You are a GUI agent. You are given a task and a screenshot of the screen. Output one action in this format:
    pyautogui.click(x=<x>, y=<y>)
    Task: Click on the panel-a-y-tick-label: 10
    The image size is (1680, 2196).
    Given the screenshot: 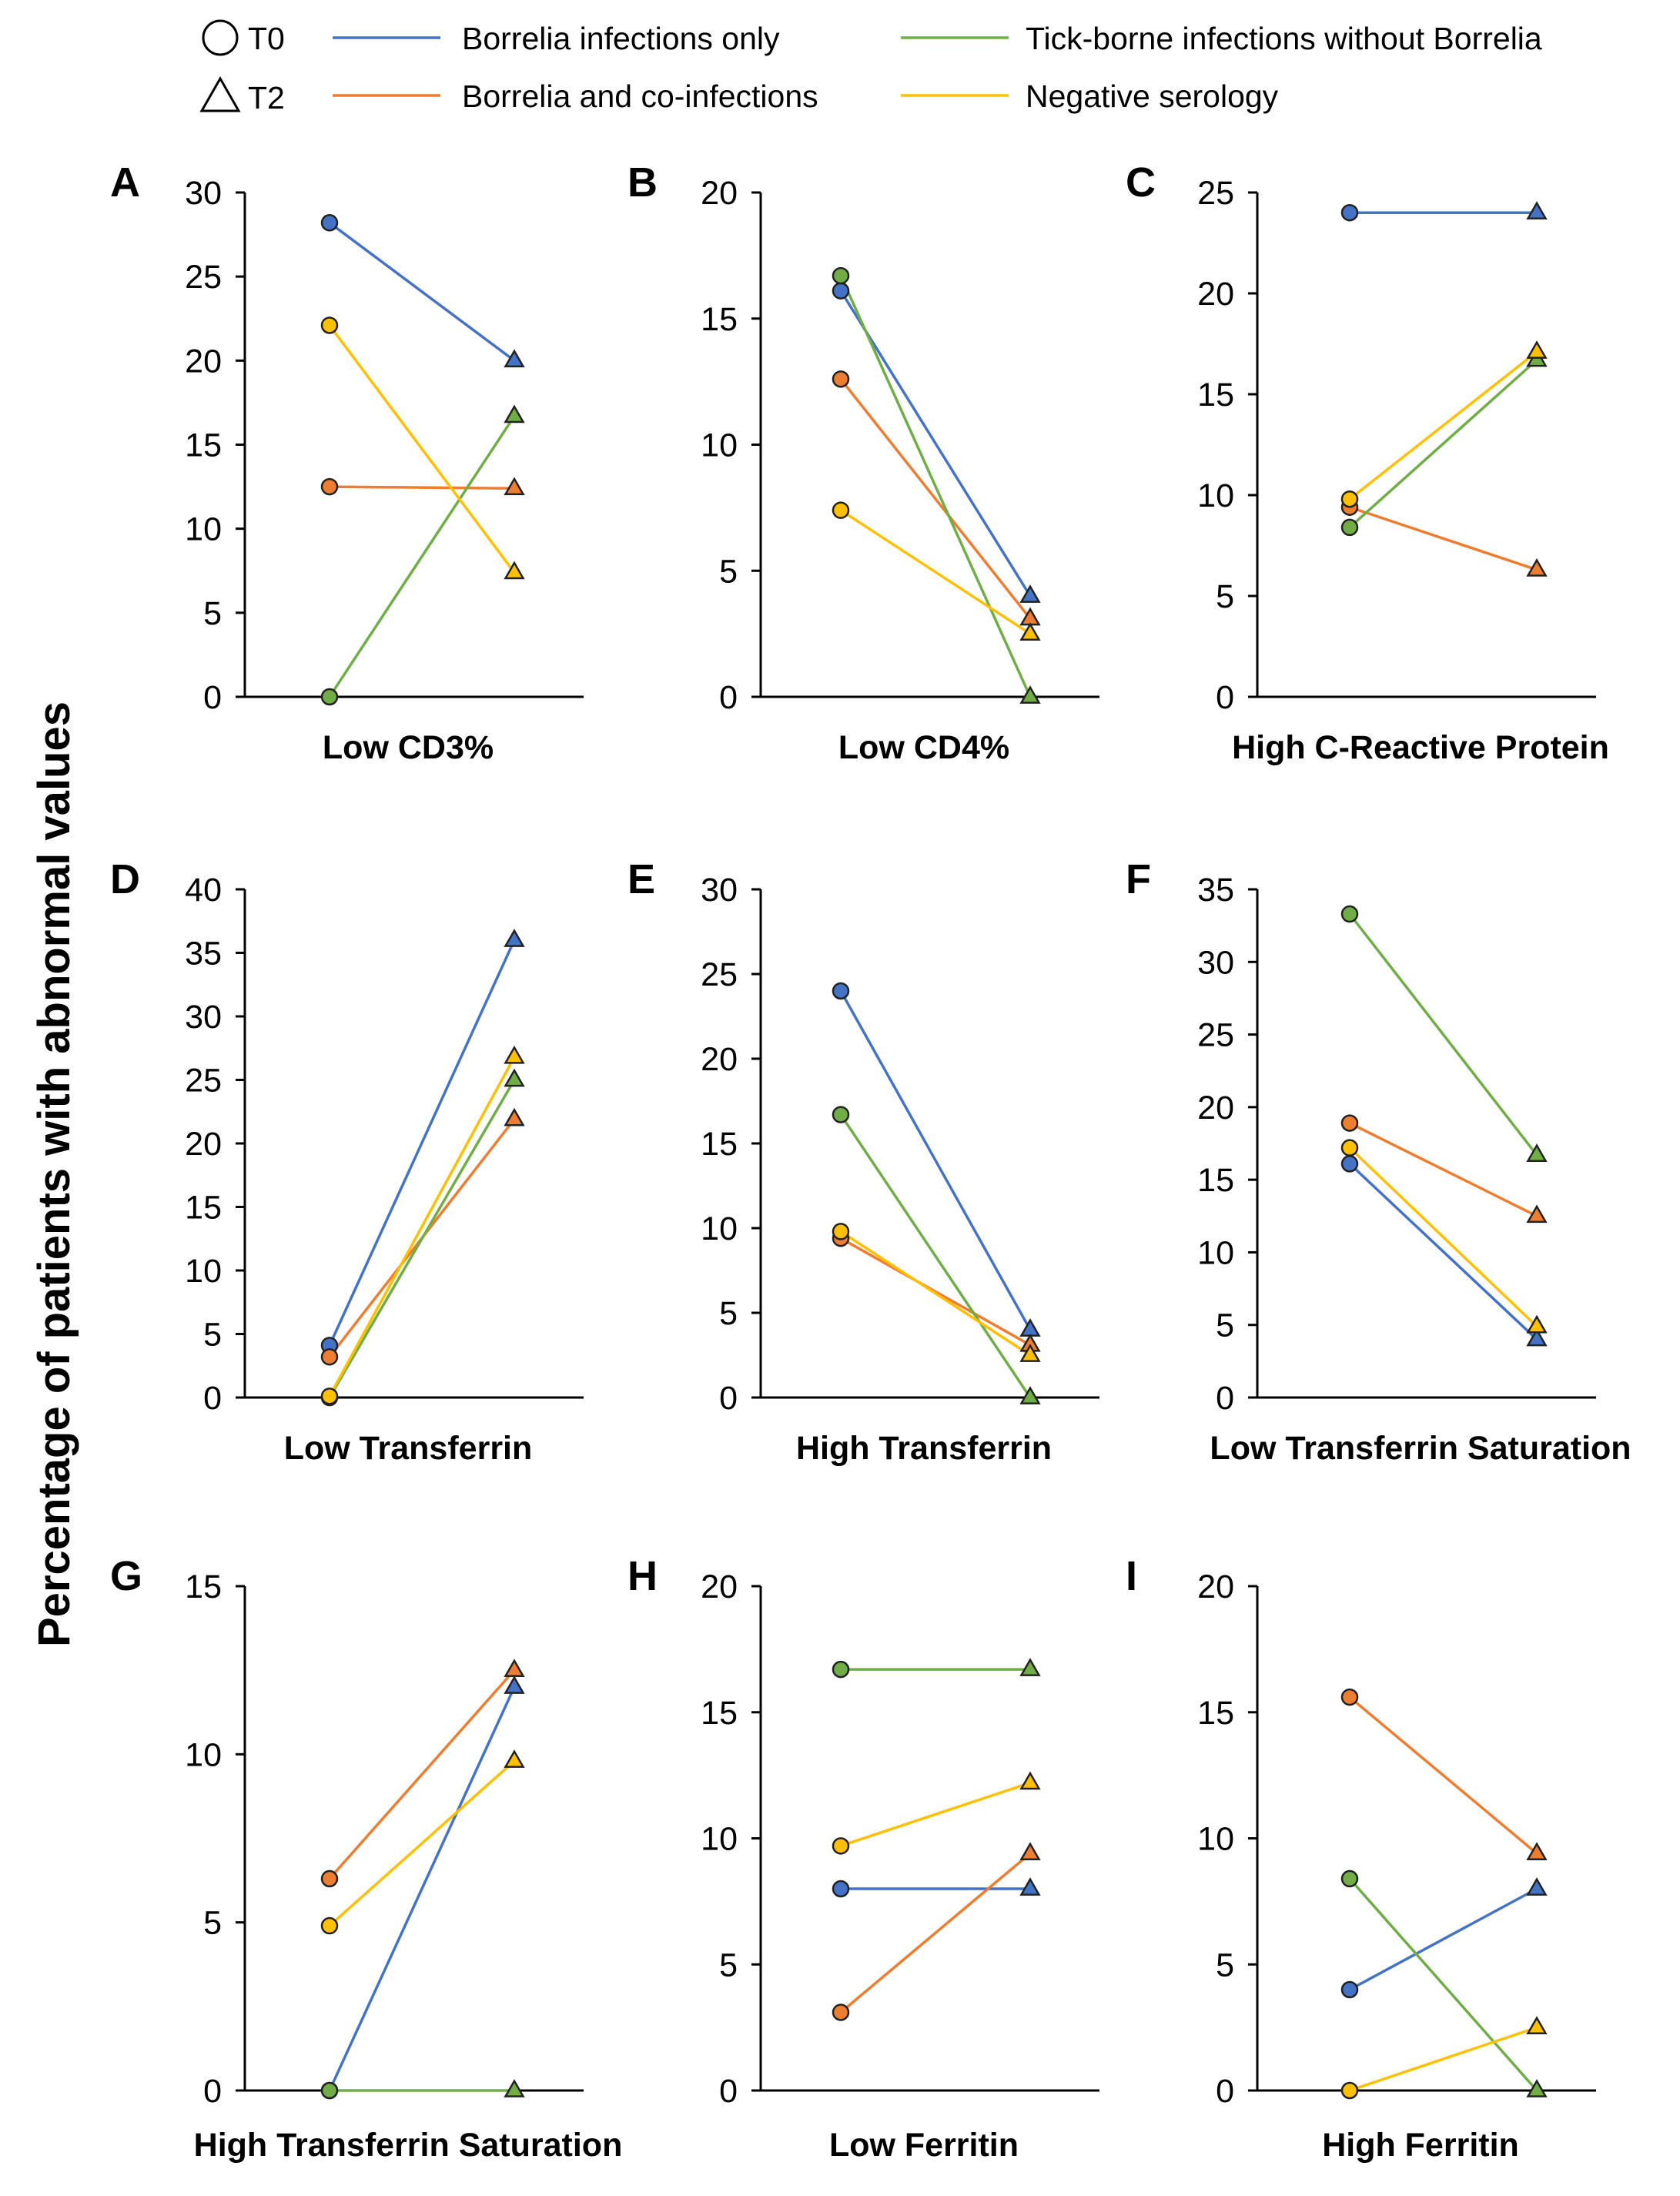 What is the action you would take?
    pyautogui.click(x=203, y=529)
    